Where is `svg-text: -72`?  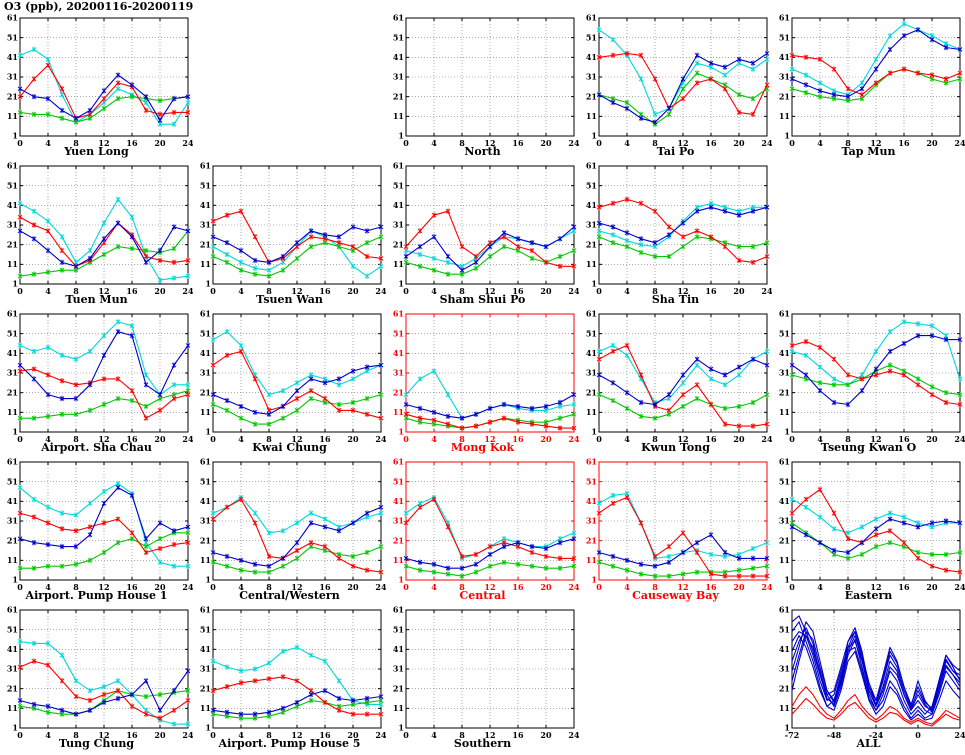 svg-text: -72 is located at coordinates (792, 735).